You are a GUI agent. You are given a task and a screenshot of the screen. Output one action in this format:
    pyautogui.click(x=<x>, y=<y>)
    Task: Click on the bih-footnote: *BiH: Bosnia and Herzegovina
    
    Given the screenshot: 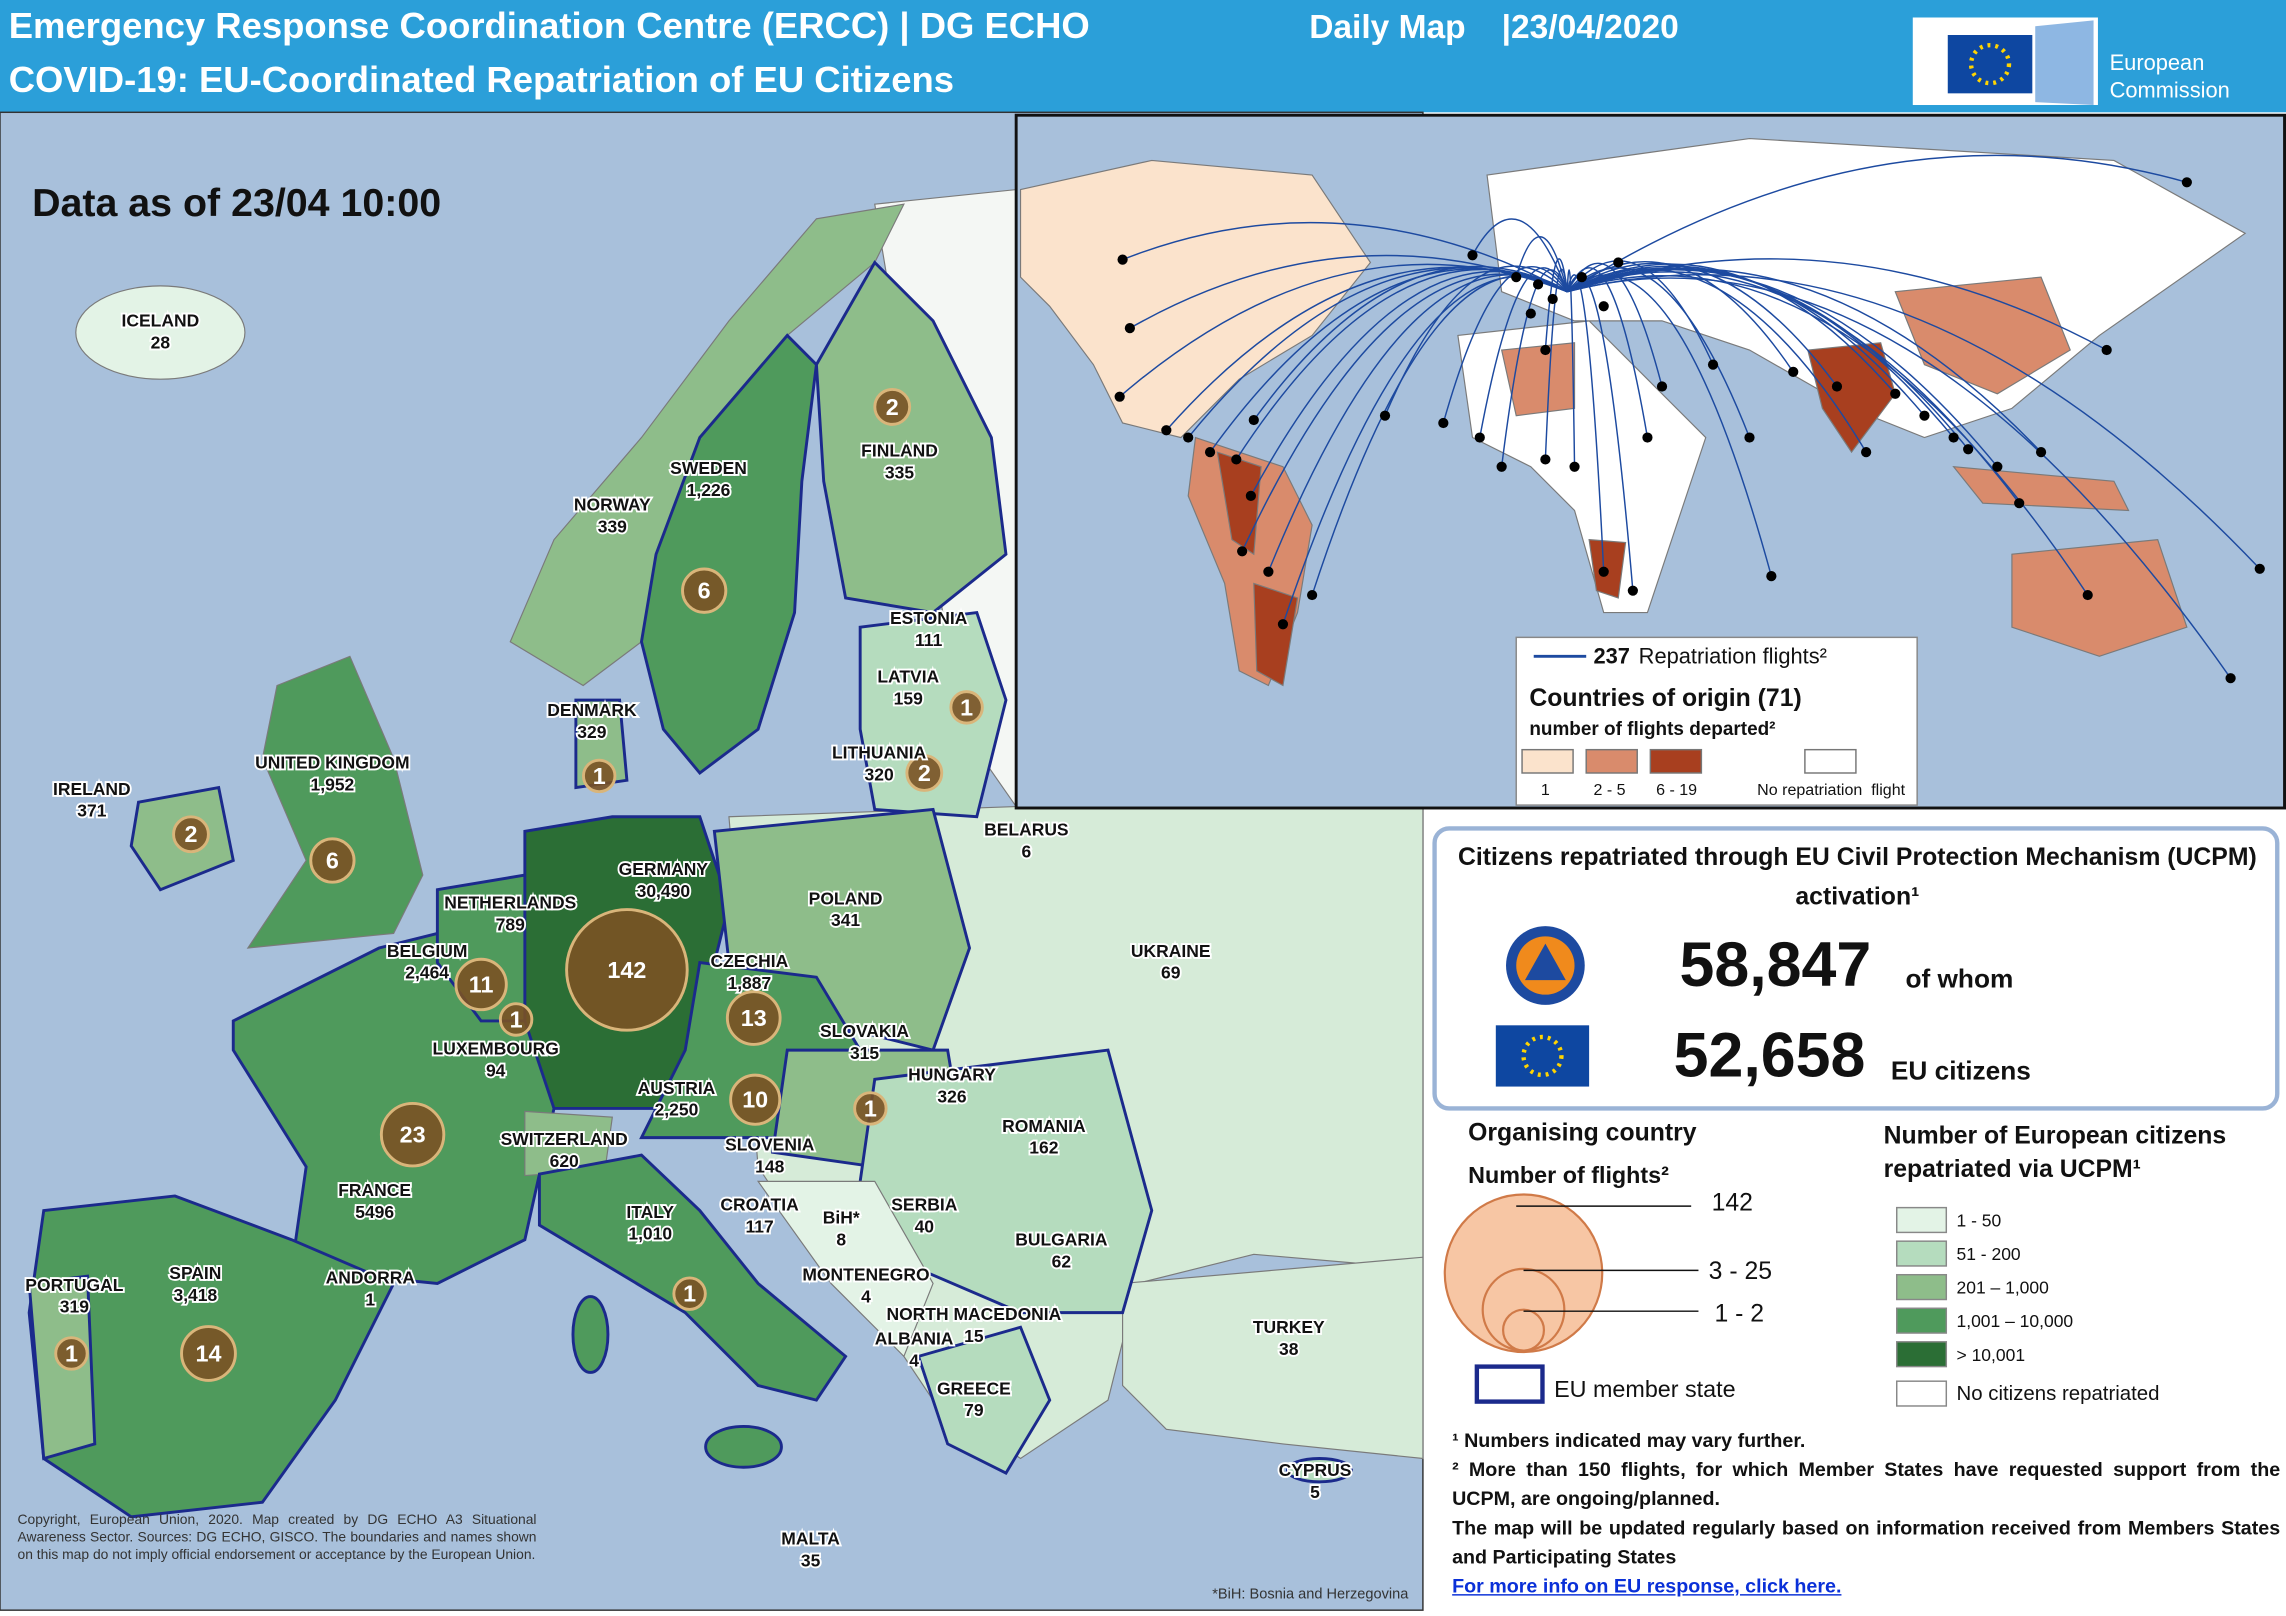 What is the action you would take?
    pyautogui.click(x=1310, y=1594)
    